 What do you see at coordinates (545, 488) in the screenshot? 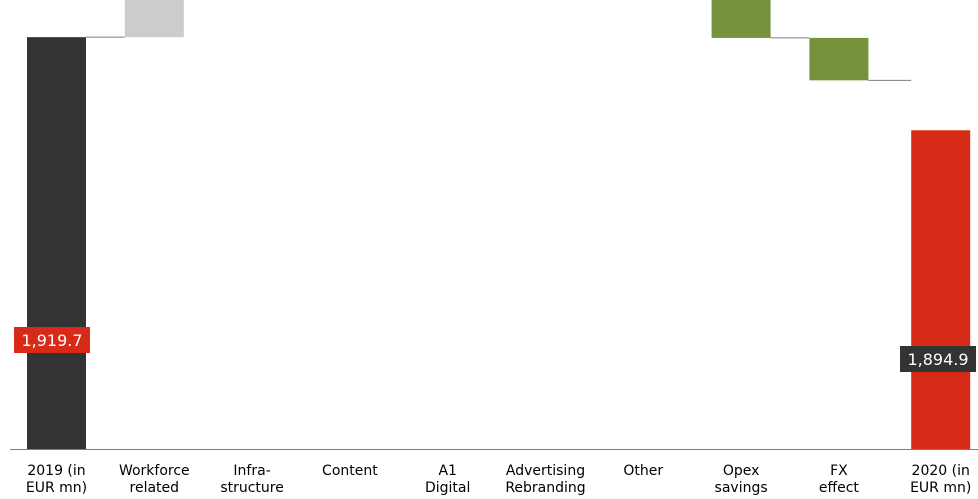
I see `category-label-5-line-1: Rebranding` at bounding box center [545, 488].